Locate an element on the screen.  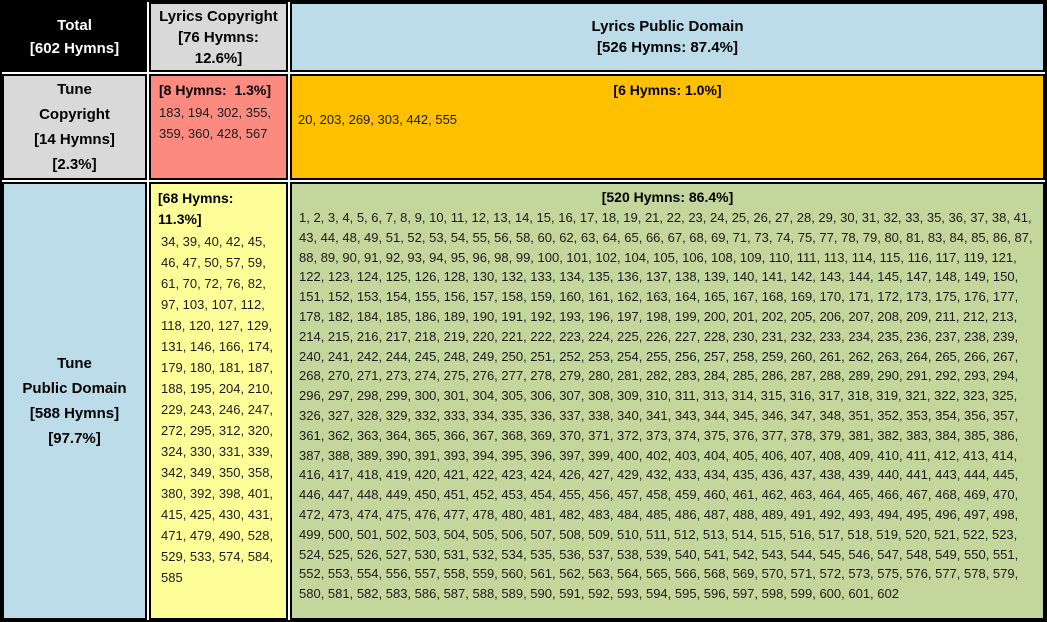
col-header-line: 12.6%] is located at coordinates (218, 58).